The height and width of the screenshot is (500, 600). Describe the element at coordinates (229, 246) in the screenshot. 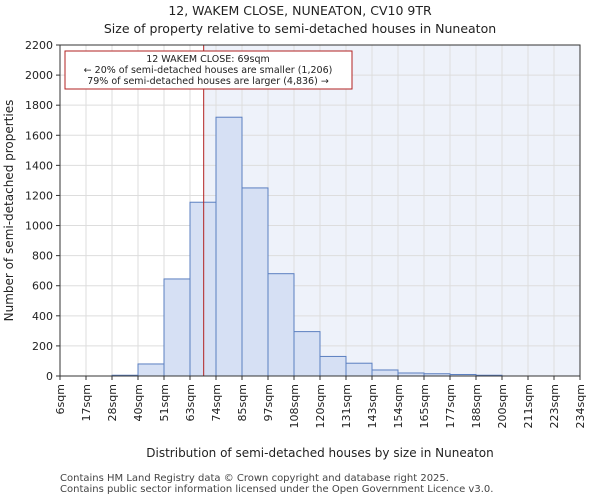

I see `bar-74sqm` at that location.